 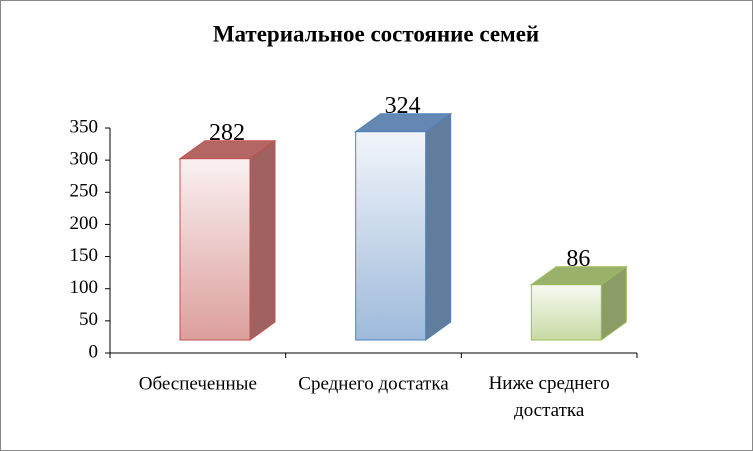 What do you see at coordinates (84, 191) in the screenshot?
I see `y-tick-label: 250` at bounding box center [84, 191].